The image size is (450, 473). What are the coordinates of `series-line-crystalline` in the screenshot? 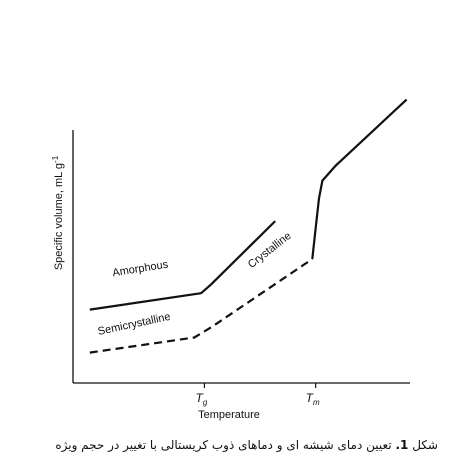 It's located at (359, 179).